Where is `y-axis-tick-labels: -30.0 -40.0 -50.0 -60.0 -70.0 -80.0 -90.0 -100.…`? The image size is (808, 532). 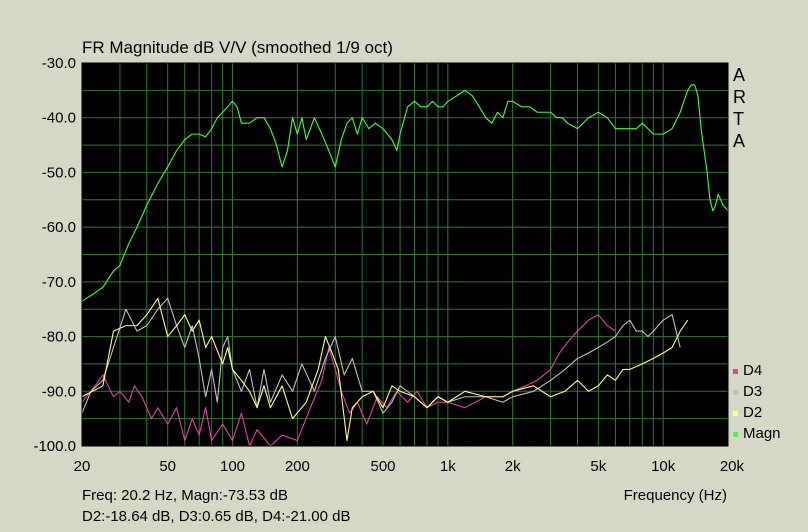
y-axis-tick-labels: -30.0 -40.0 -50.0 -60.0 -70.0 -80.0 -90.0 -100.… is located at coordinates (54, 255).